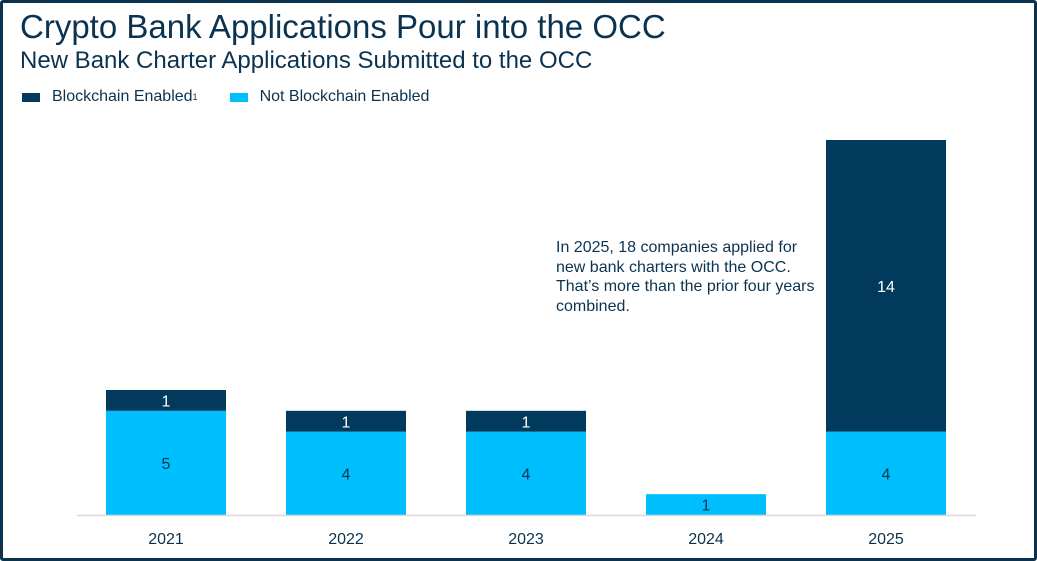 This screenshot has width=1037, height=561. I want to click on x-tick-label: 2022, so click(346, 539).